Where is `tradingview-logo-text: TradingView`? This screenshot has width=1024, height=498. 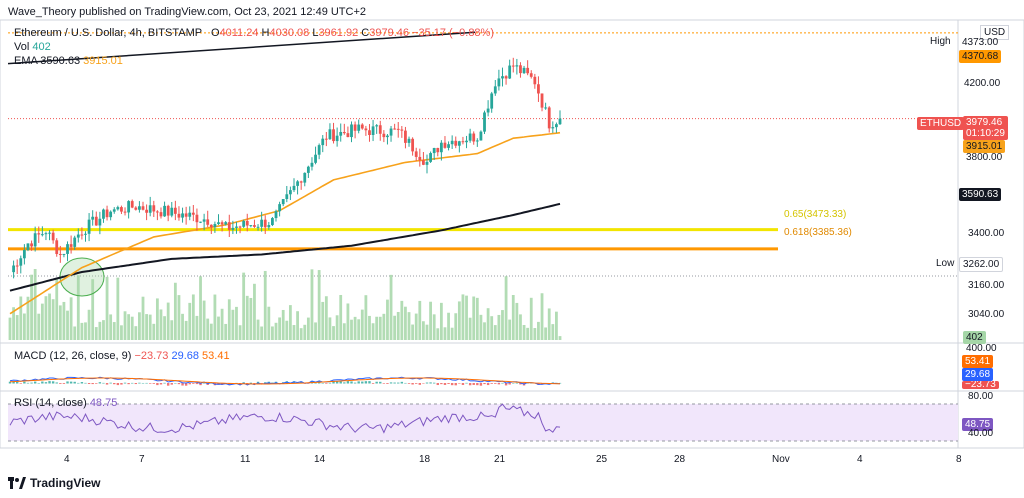 tradingview-logo-text: TradingView is located at coordinates (65, 483).